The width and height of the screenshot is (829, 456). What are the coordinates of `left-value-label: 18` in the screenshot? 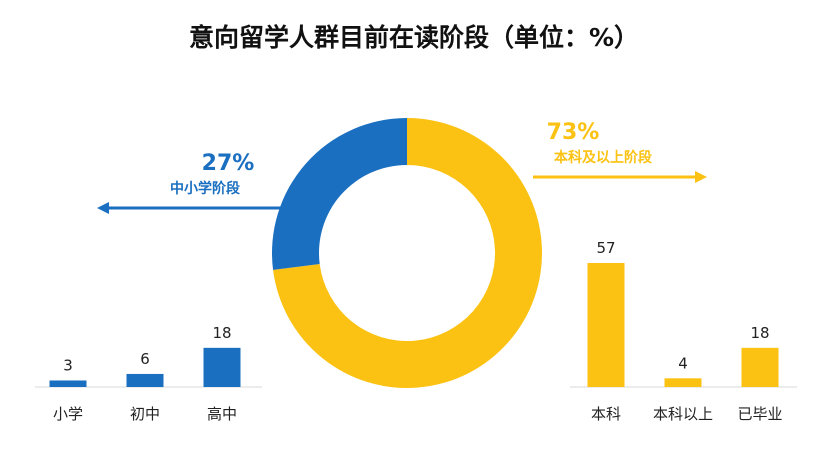 It's located at (221, 333).